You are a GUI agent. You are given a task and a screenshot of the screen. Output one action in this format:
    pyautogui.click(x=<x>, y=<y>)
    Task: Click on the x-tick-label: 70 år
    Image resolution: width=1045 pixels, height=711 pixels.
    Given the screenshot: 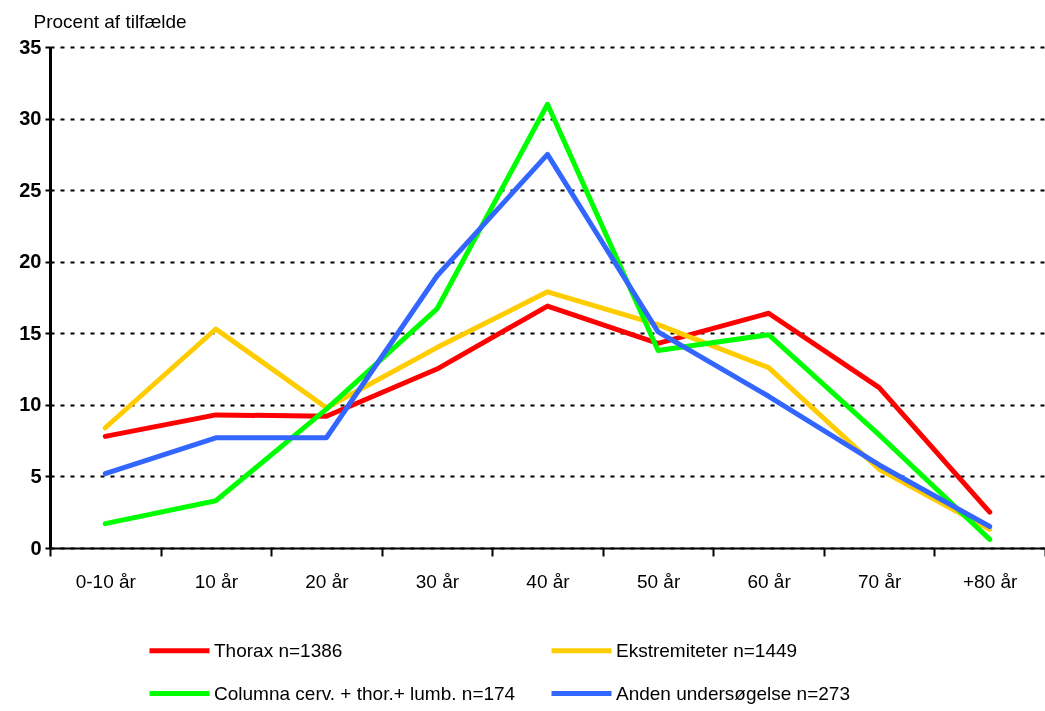 What is the action you would take?
    pyautogui.click(x=880, y=581)
    